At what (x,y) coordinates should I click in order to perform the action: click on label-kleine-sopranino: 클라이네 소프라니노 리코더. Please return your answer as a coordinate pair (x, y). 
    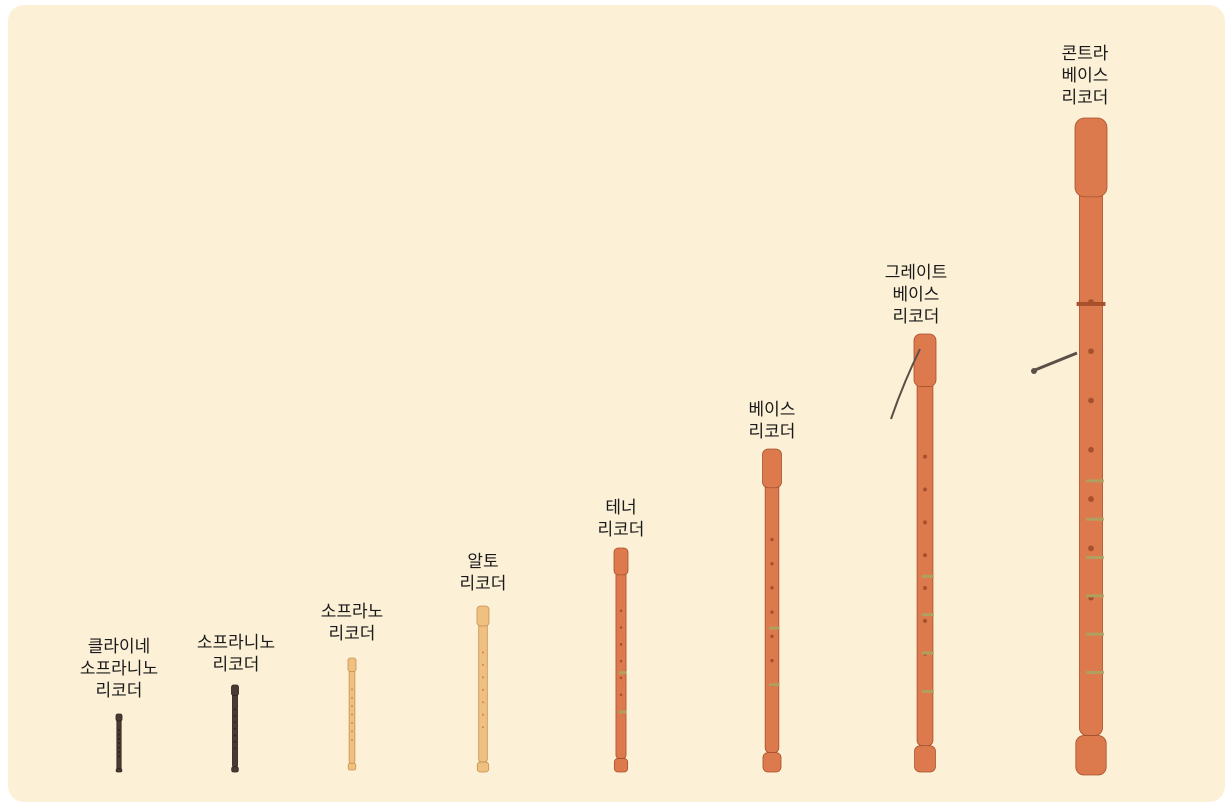
    Looking at the image, I should click on (119, 669).